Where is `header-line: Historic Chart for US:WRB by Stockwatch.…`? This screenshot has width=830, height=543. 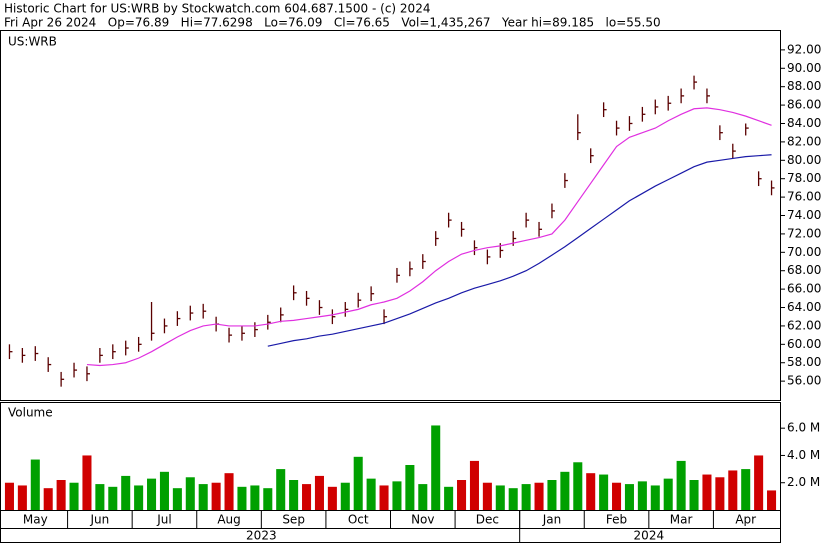
header-line: Historic Chart for US:WRB by Stockwatch.… is located at coordinates (217, 9).